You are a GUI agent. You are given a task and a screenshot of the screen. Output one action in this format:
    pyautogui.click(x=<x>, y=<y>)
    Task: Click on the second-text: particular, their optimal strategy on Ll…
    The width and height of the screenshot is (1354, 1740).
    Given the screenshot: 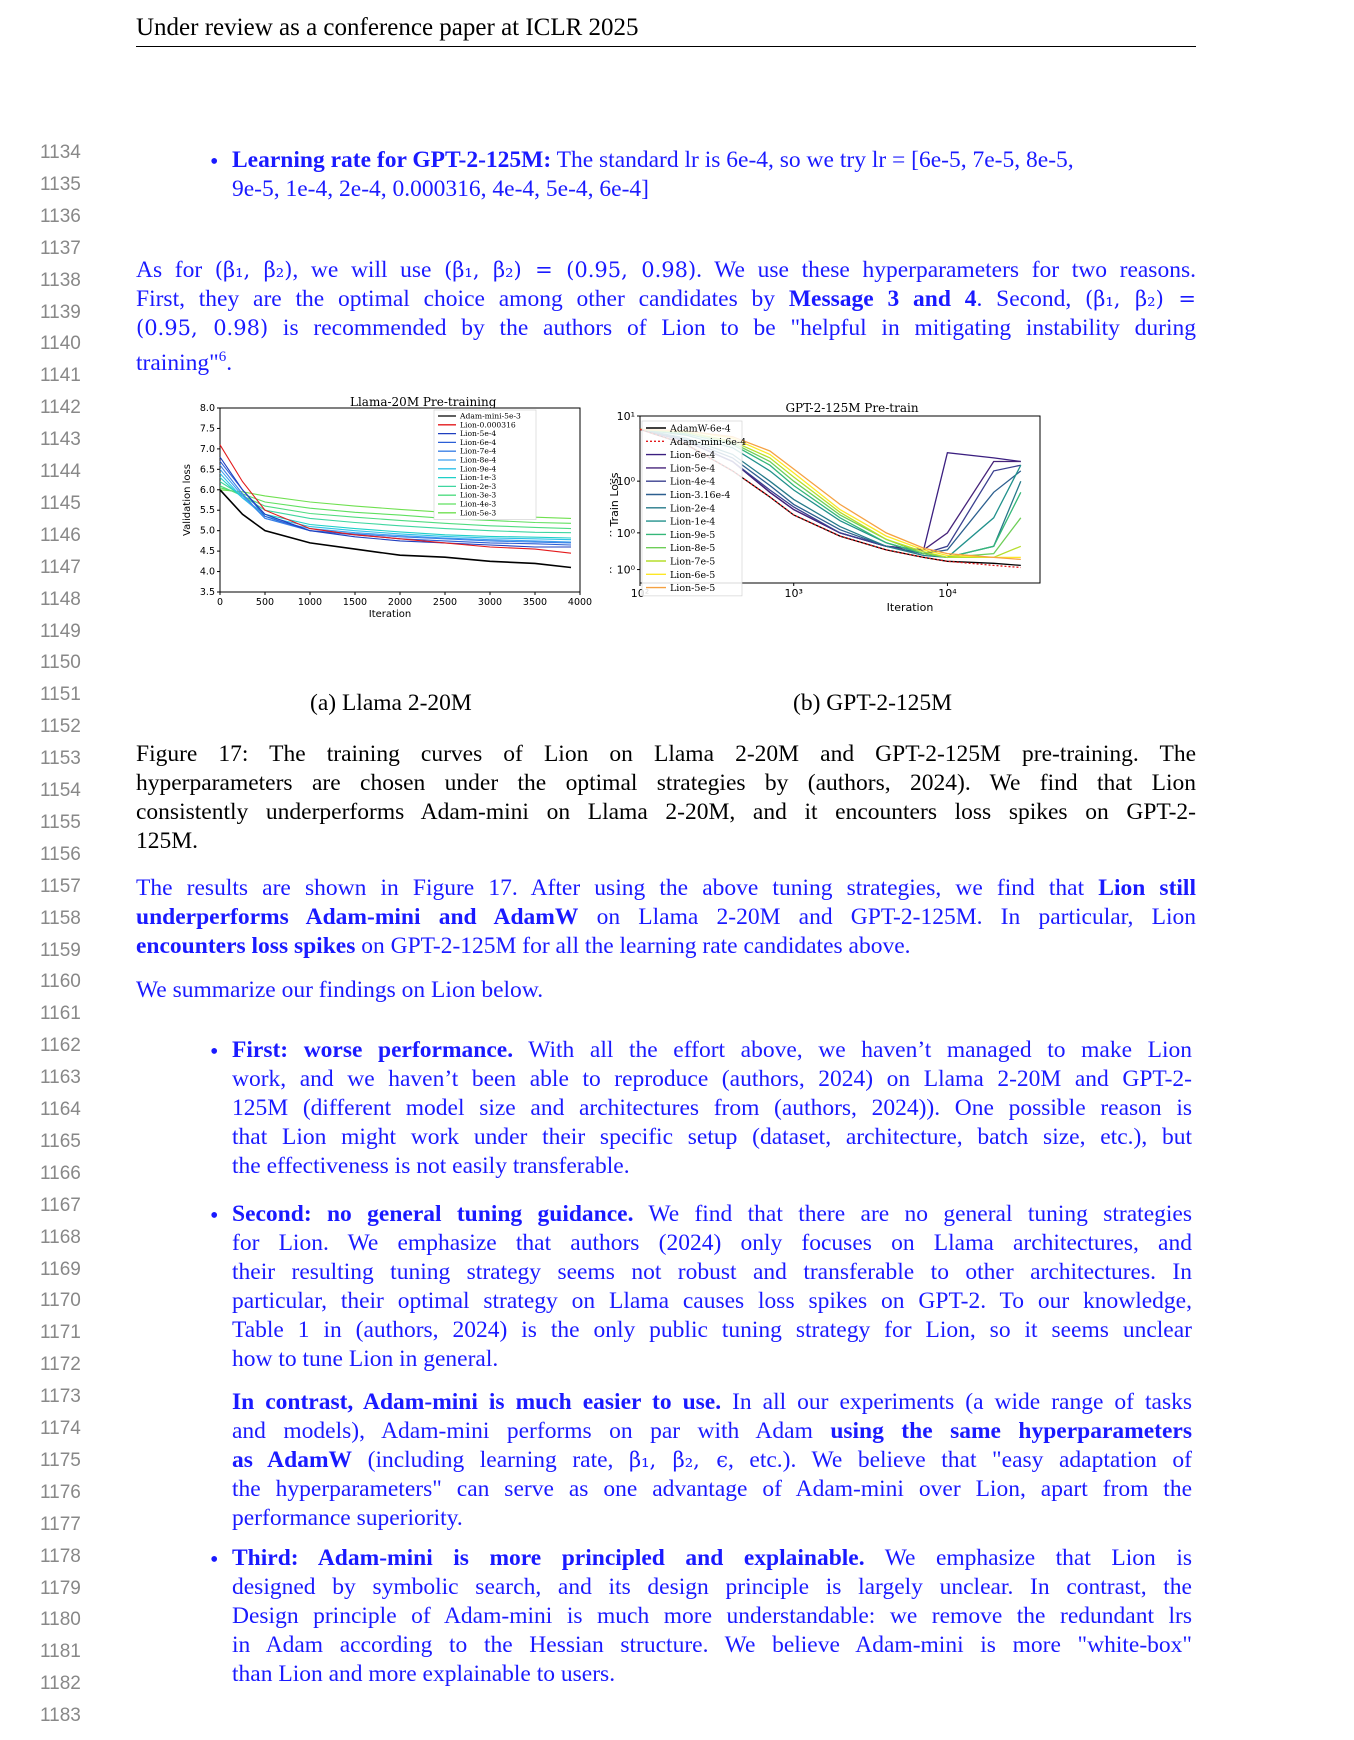 What is the action you would take?
    pyautogui.click(x=712, y=1301)
    